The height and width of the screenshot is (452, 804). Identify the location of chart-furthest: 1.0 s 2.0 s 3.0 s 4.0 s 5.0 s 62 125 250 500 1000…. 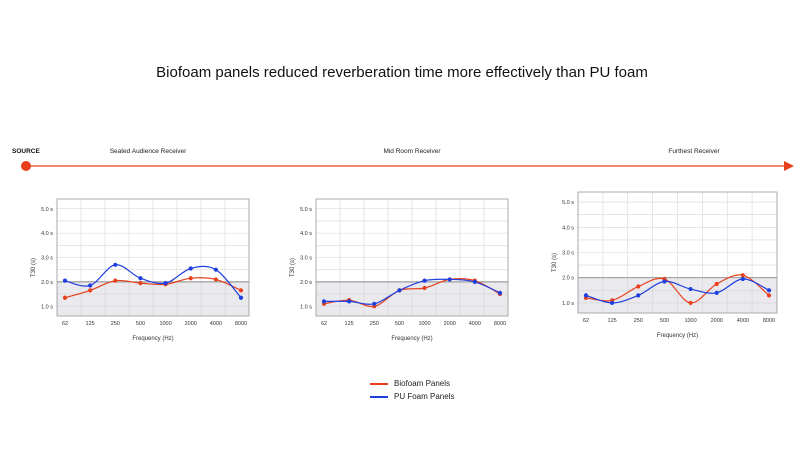
(665, 265).